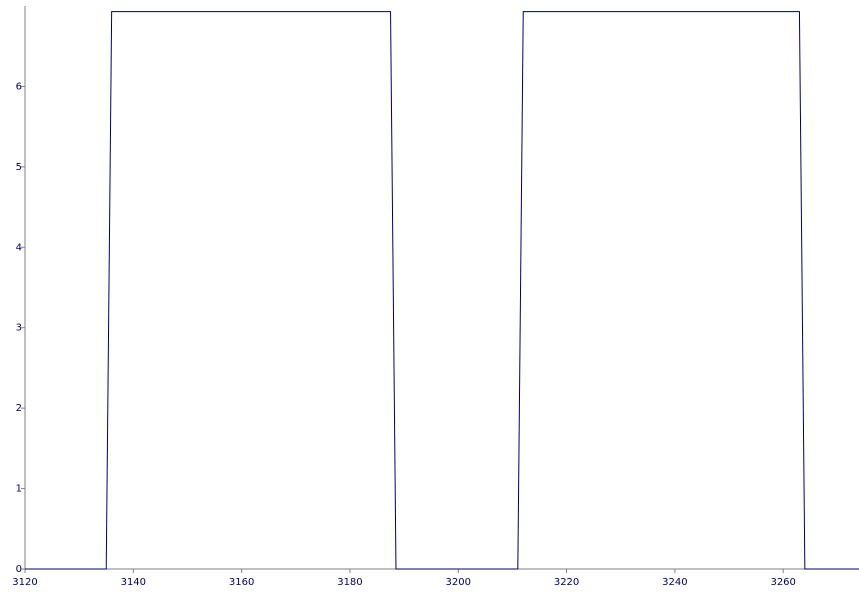 This screenshot has width=859, height=593. I want to click on y-tick-label: 2, so click(19, 408).